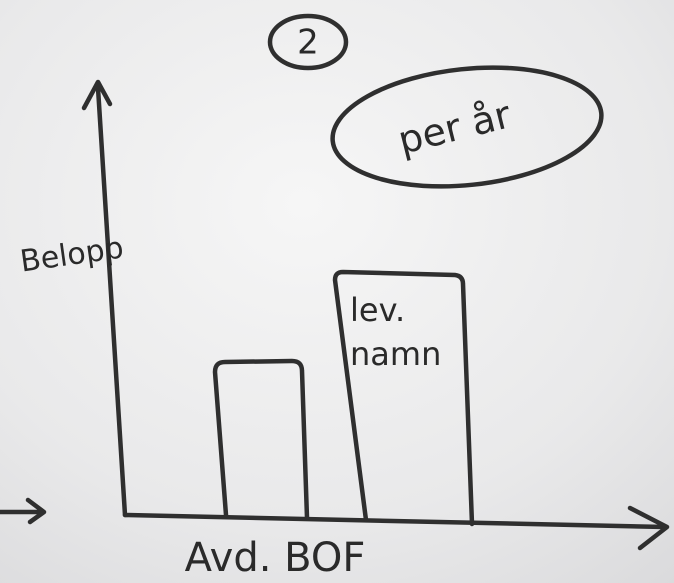  I want to click on badge: 2, so click(308, 43).